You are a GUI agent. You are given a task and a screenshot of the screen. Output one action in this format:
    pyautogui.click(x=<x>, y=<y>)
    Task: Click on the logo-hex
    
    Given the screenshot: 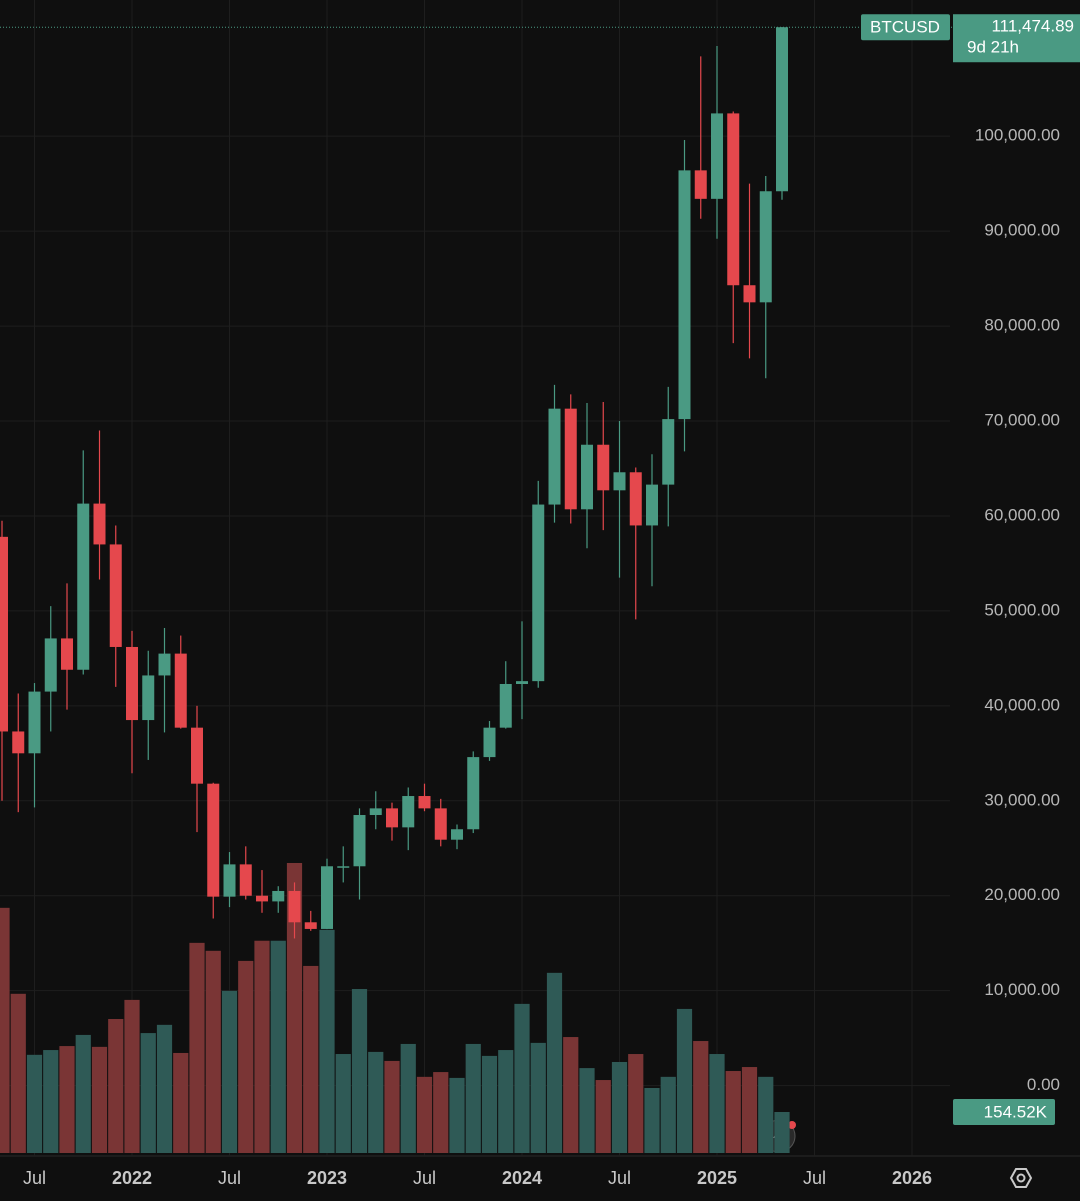 What is the action you would take?
    pyautogui.click(x=1021, y=1178)
    